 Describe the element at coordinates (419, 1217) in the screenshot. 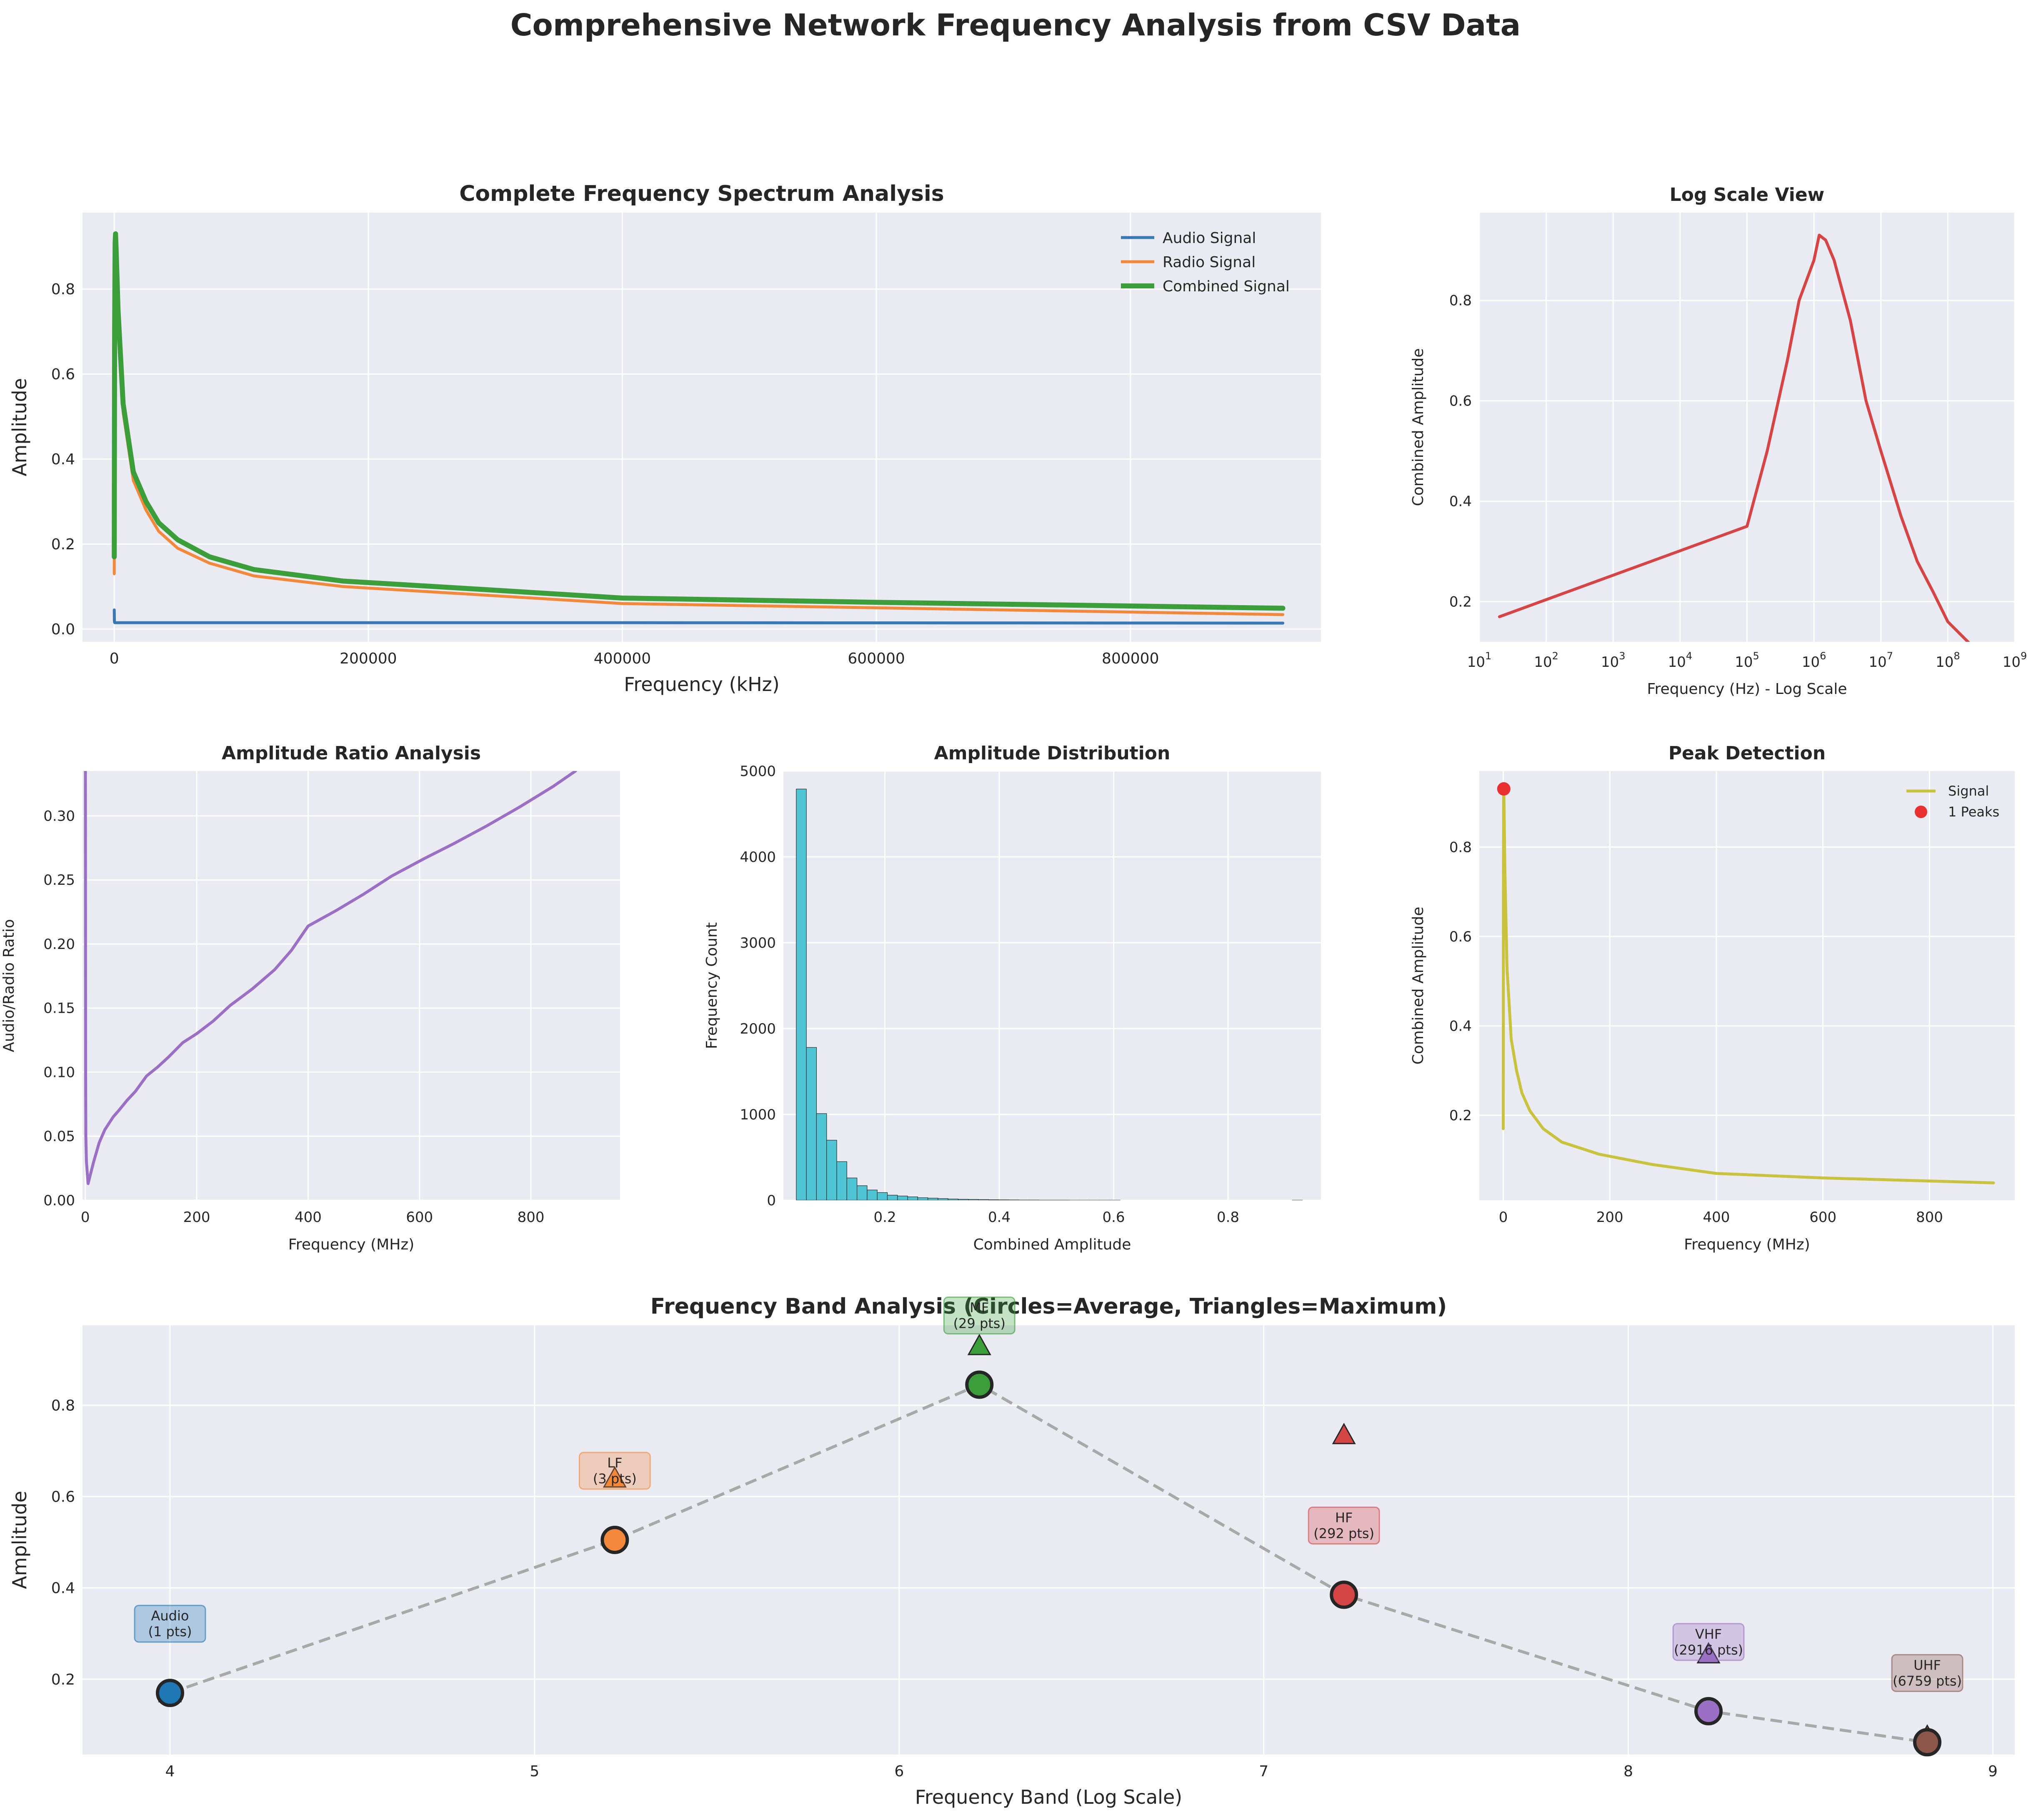

I see `x-tick-label: 600` at that location.